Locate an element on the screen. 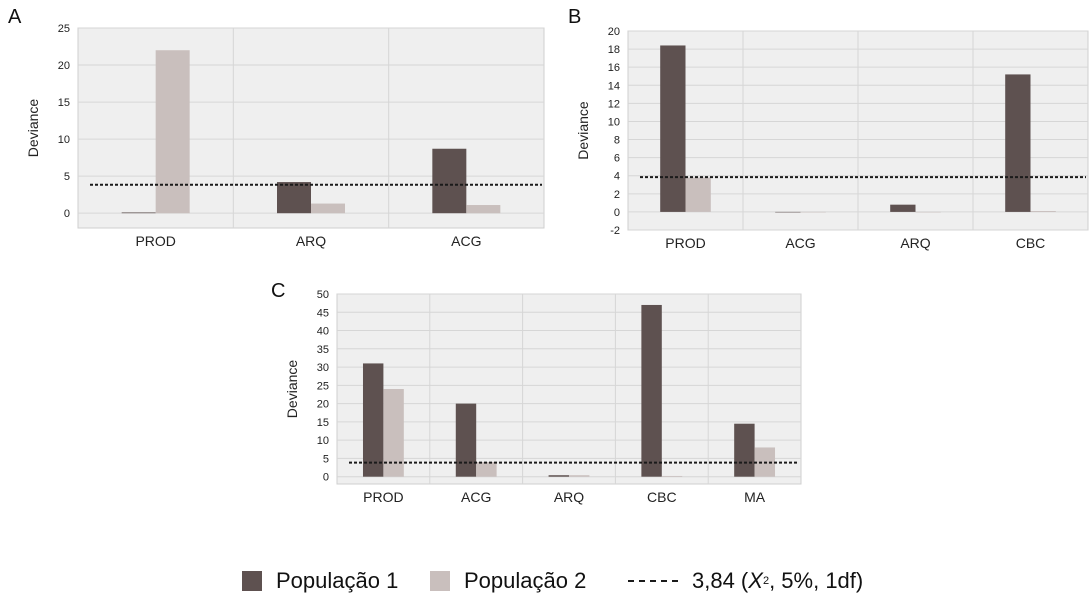 The height and width of the screenshot is (600, 1091). chart-b-xtick-label: CBC is located at coordinates (1031, 243).